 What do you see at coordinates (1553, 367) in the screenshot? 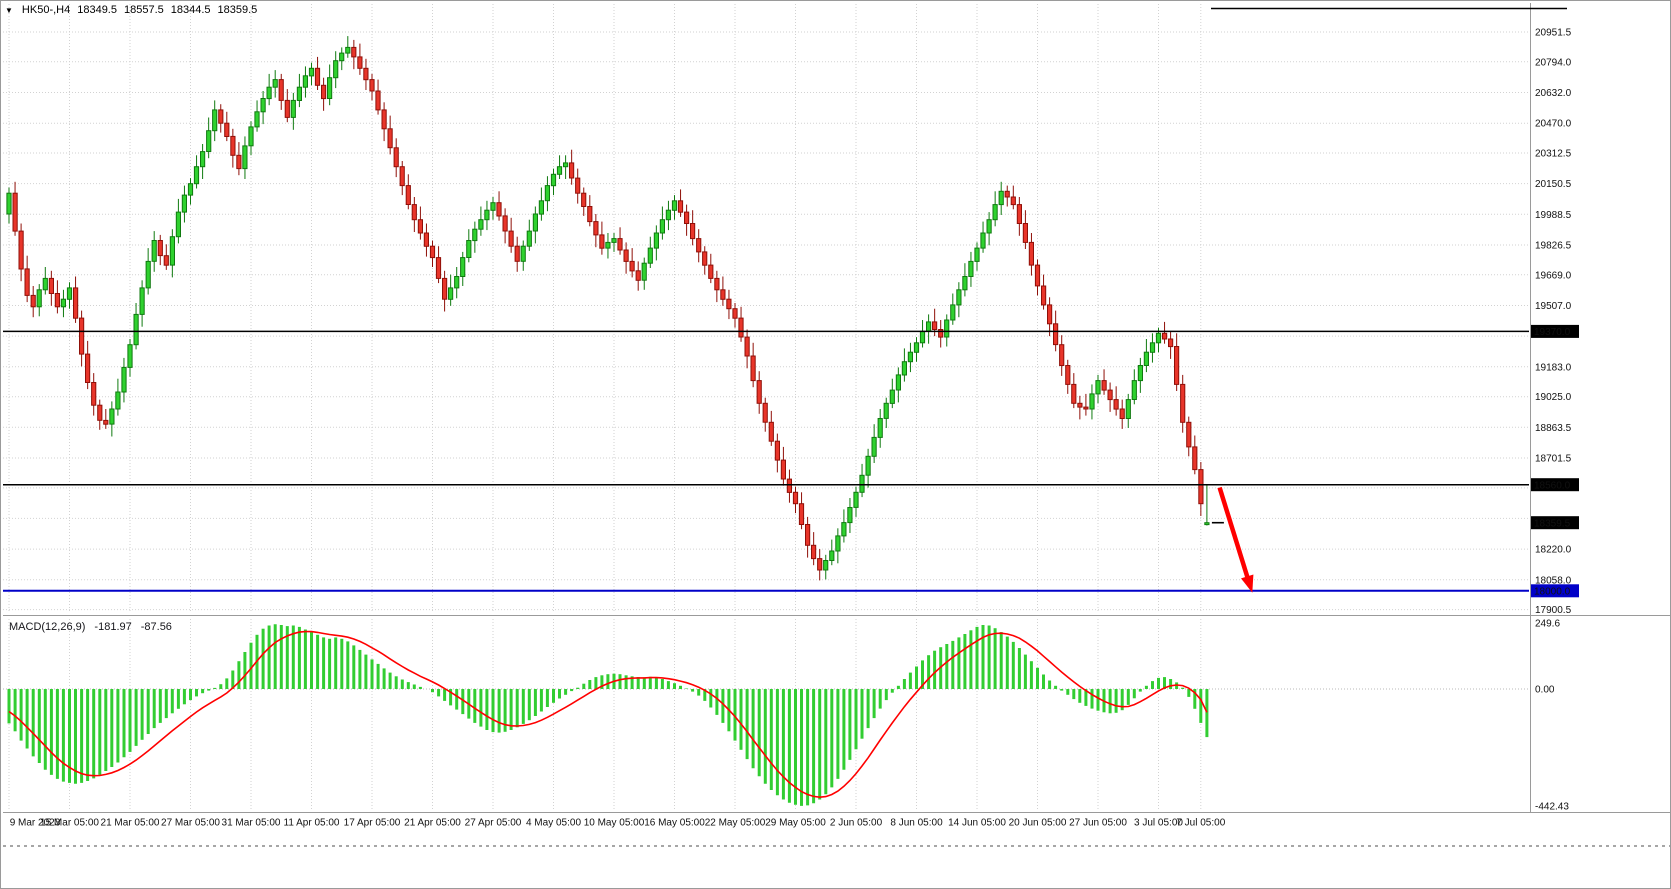
I see `price-axis-label: 19183.0` at bounding box center [1553, 367].